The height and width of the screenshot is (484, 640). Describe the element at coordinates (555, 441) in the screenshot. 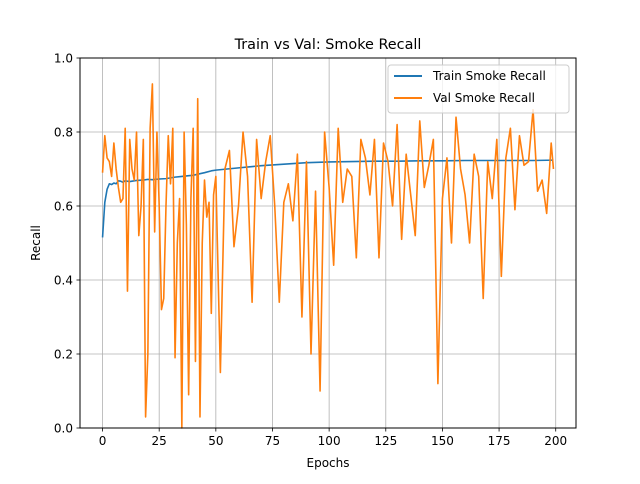

I see `x-tick-label: 200` at that location.